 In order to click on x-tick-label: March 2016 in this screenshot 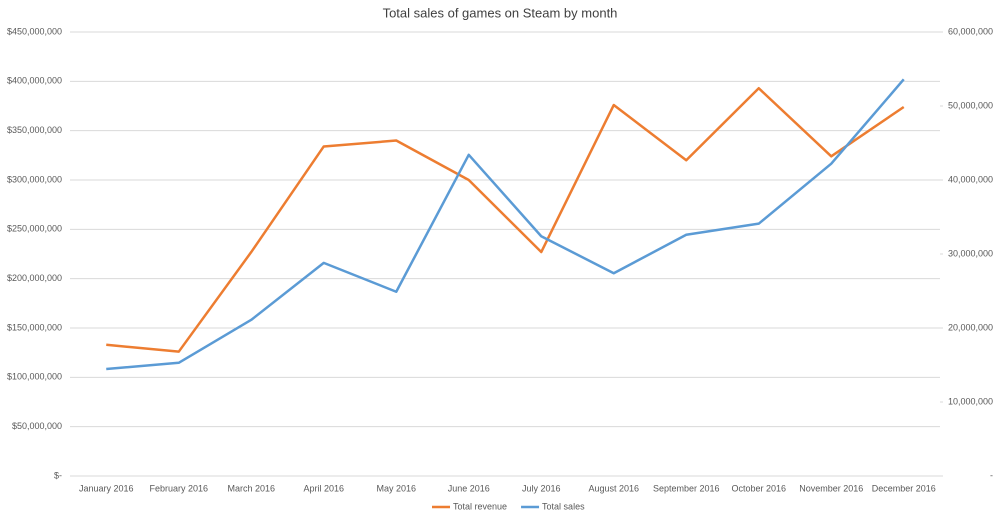, I will do `click(251, 488)`.